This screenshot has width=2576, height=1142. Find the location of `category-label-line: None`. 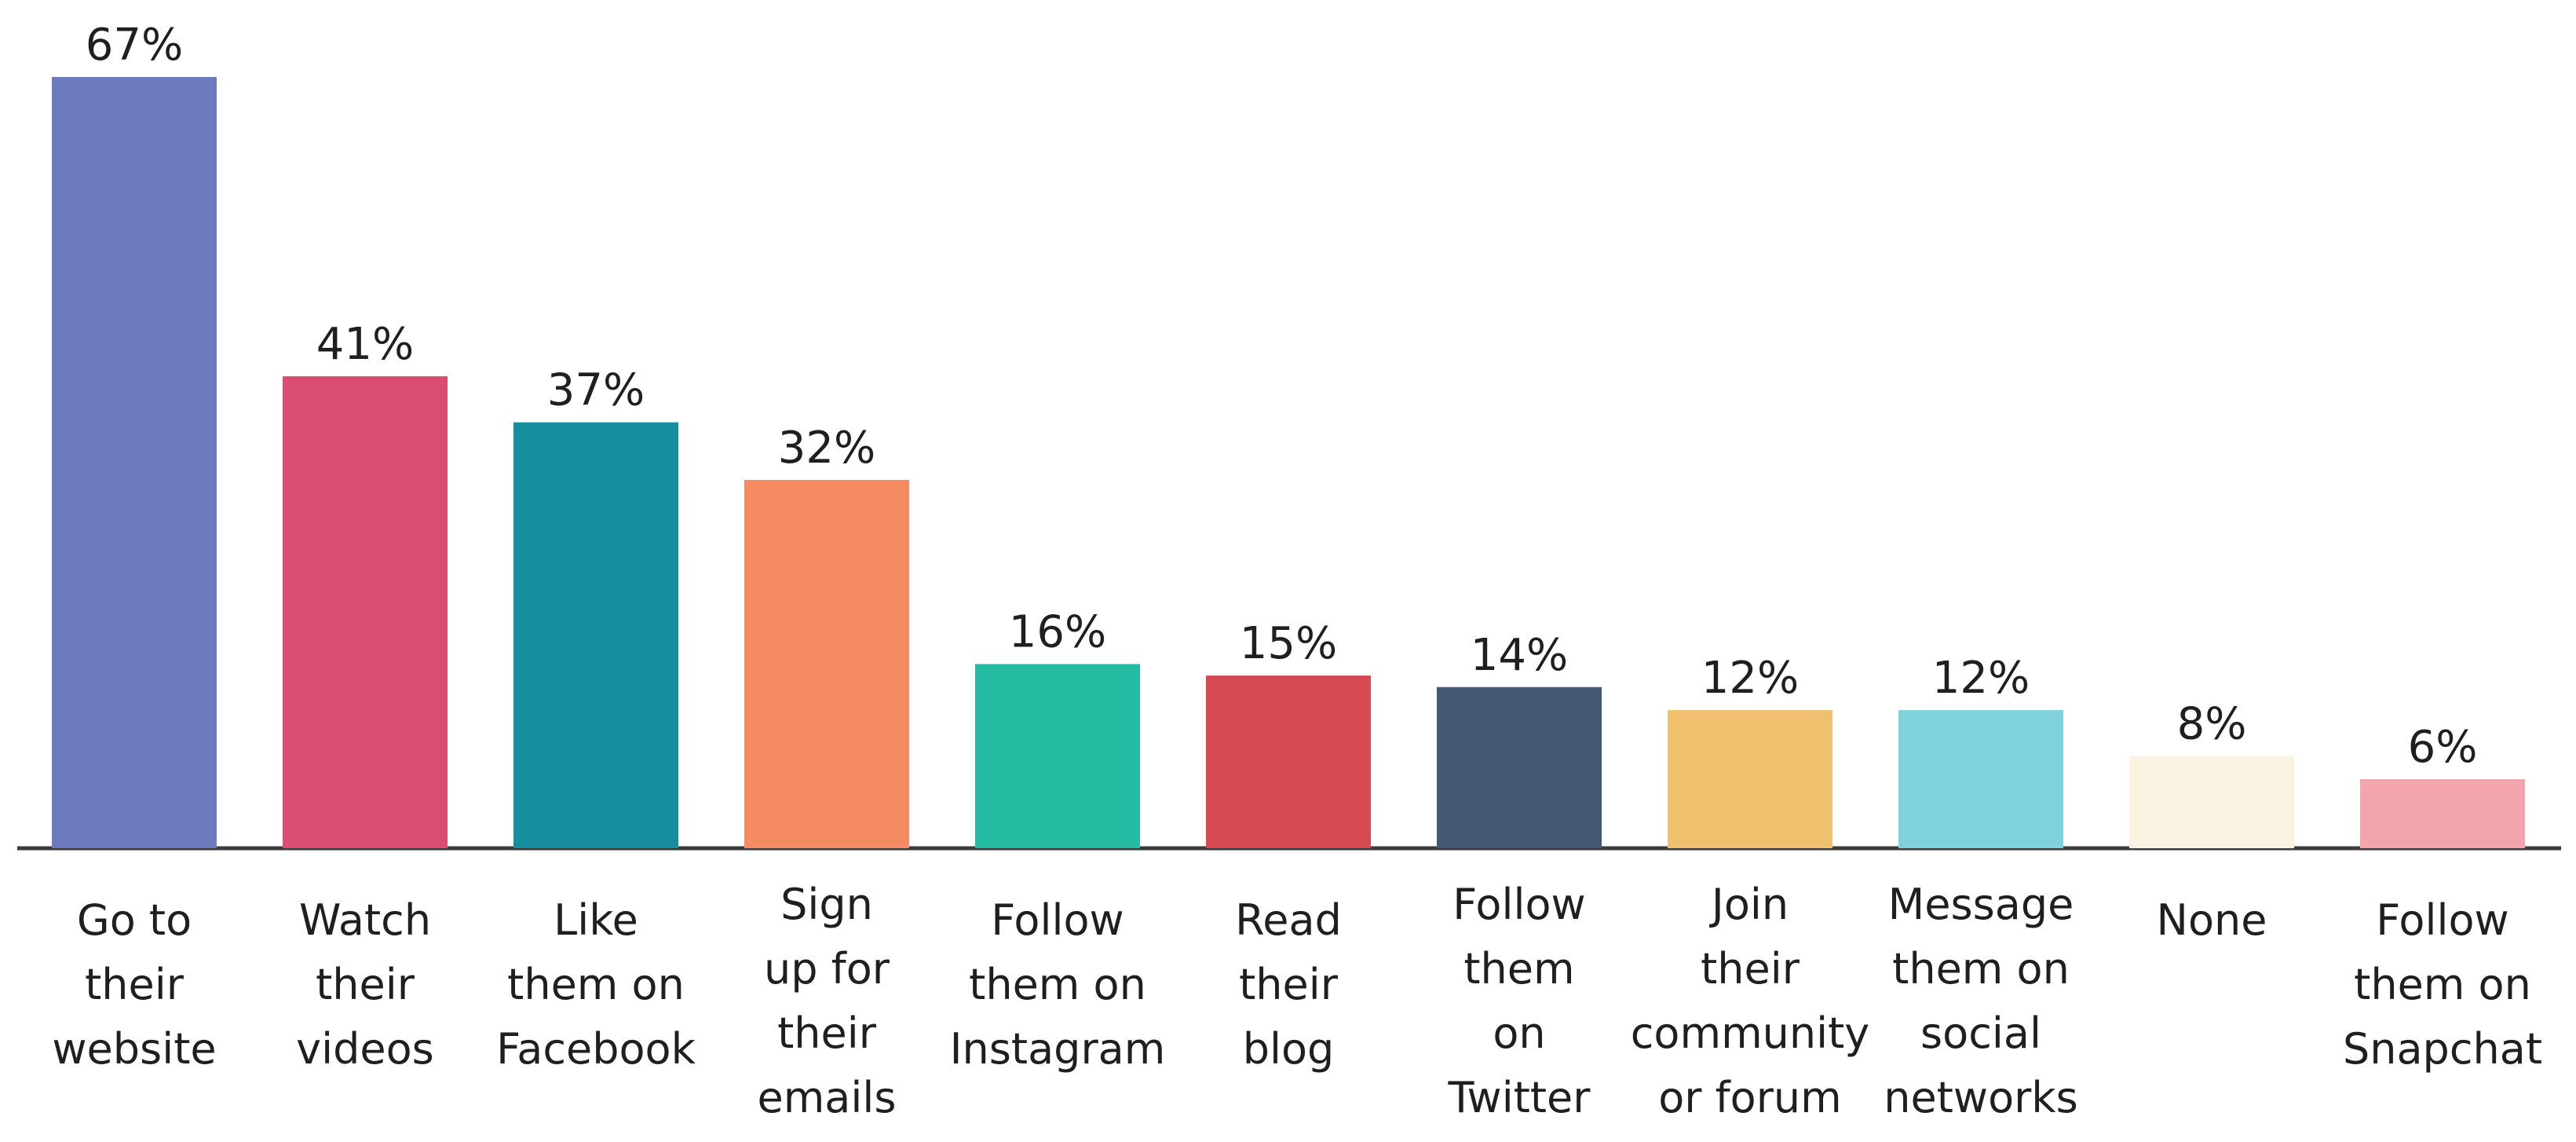

category-label-line: None is located at coordinates (2212, 920).